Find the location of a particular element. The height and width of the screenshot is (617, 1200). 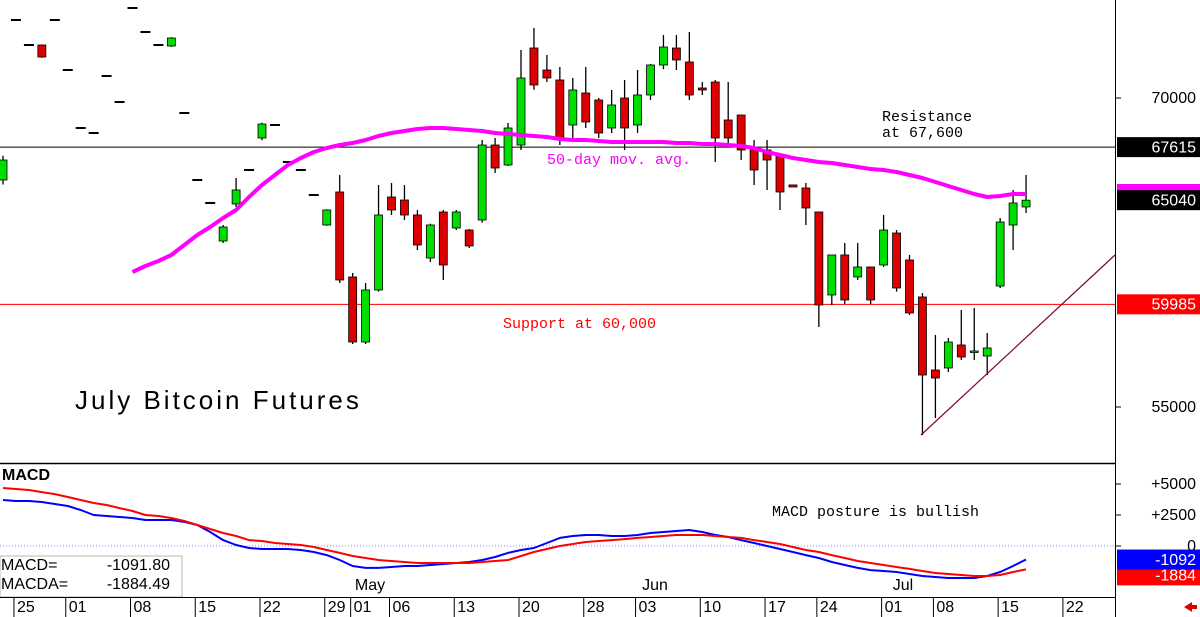

month-label: Jun is located at coordinates (655, 585).